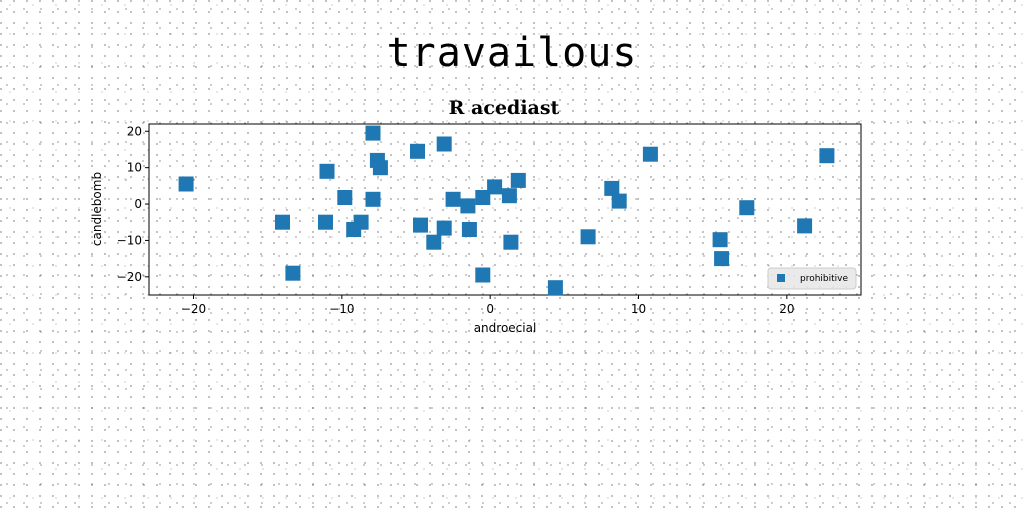 The height and width of the screenshot is (512, 1024). What do you see at coordinates (504, 108) in the screenshot?
I see `chart-title: R acediast` at bounding box center [504, 108].